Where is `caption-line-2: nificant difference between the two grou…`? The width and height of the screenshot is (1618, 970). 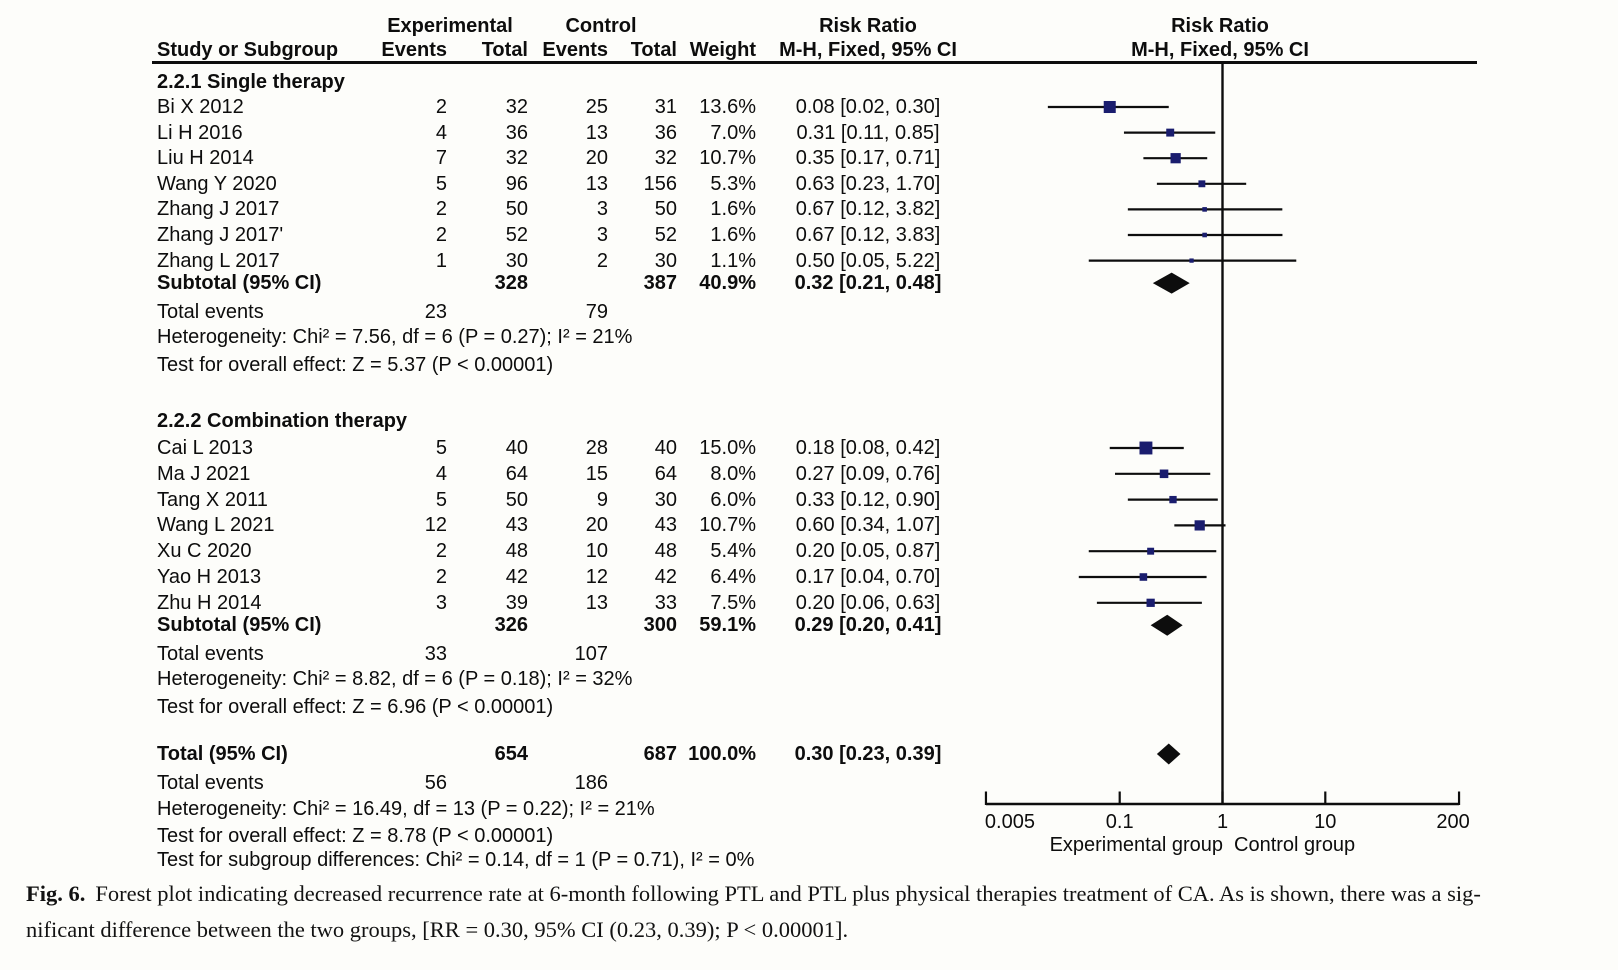
caption-line-2: nificant difference between the two grou… is located at coordinates (437, 929).